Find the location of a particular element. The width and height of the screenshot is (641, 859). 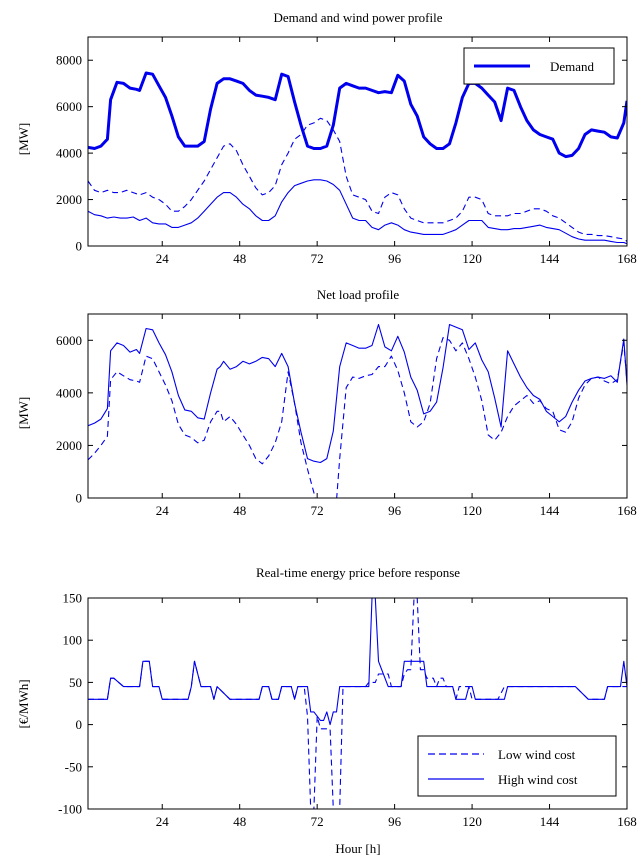

y-tick-label: -100 is located at coordinates (70, 809).